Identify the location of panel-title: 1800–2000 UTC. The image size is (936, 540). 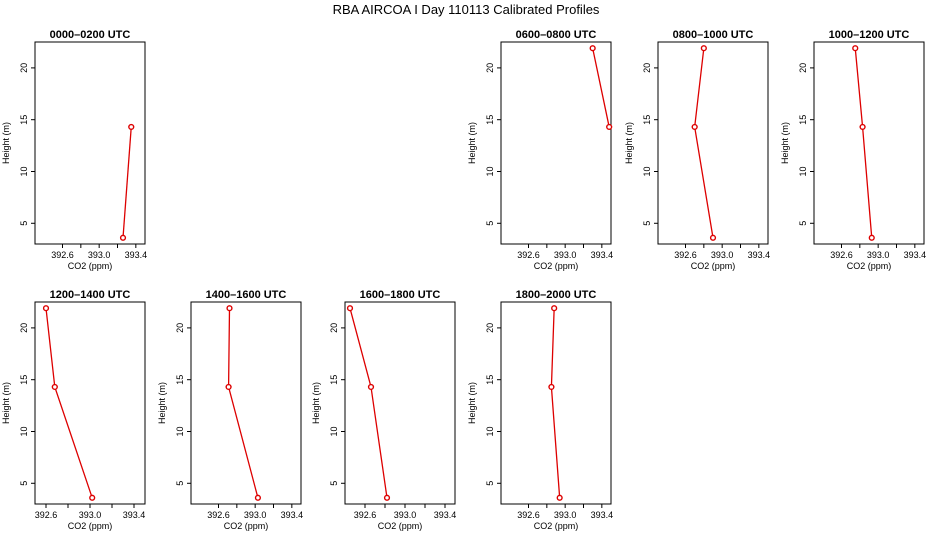
(556, 295).